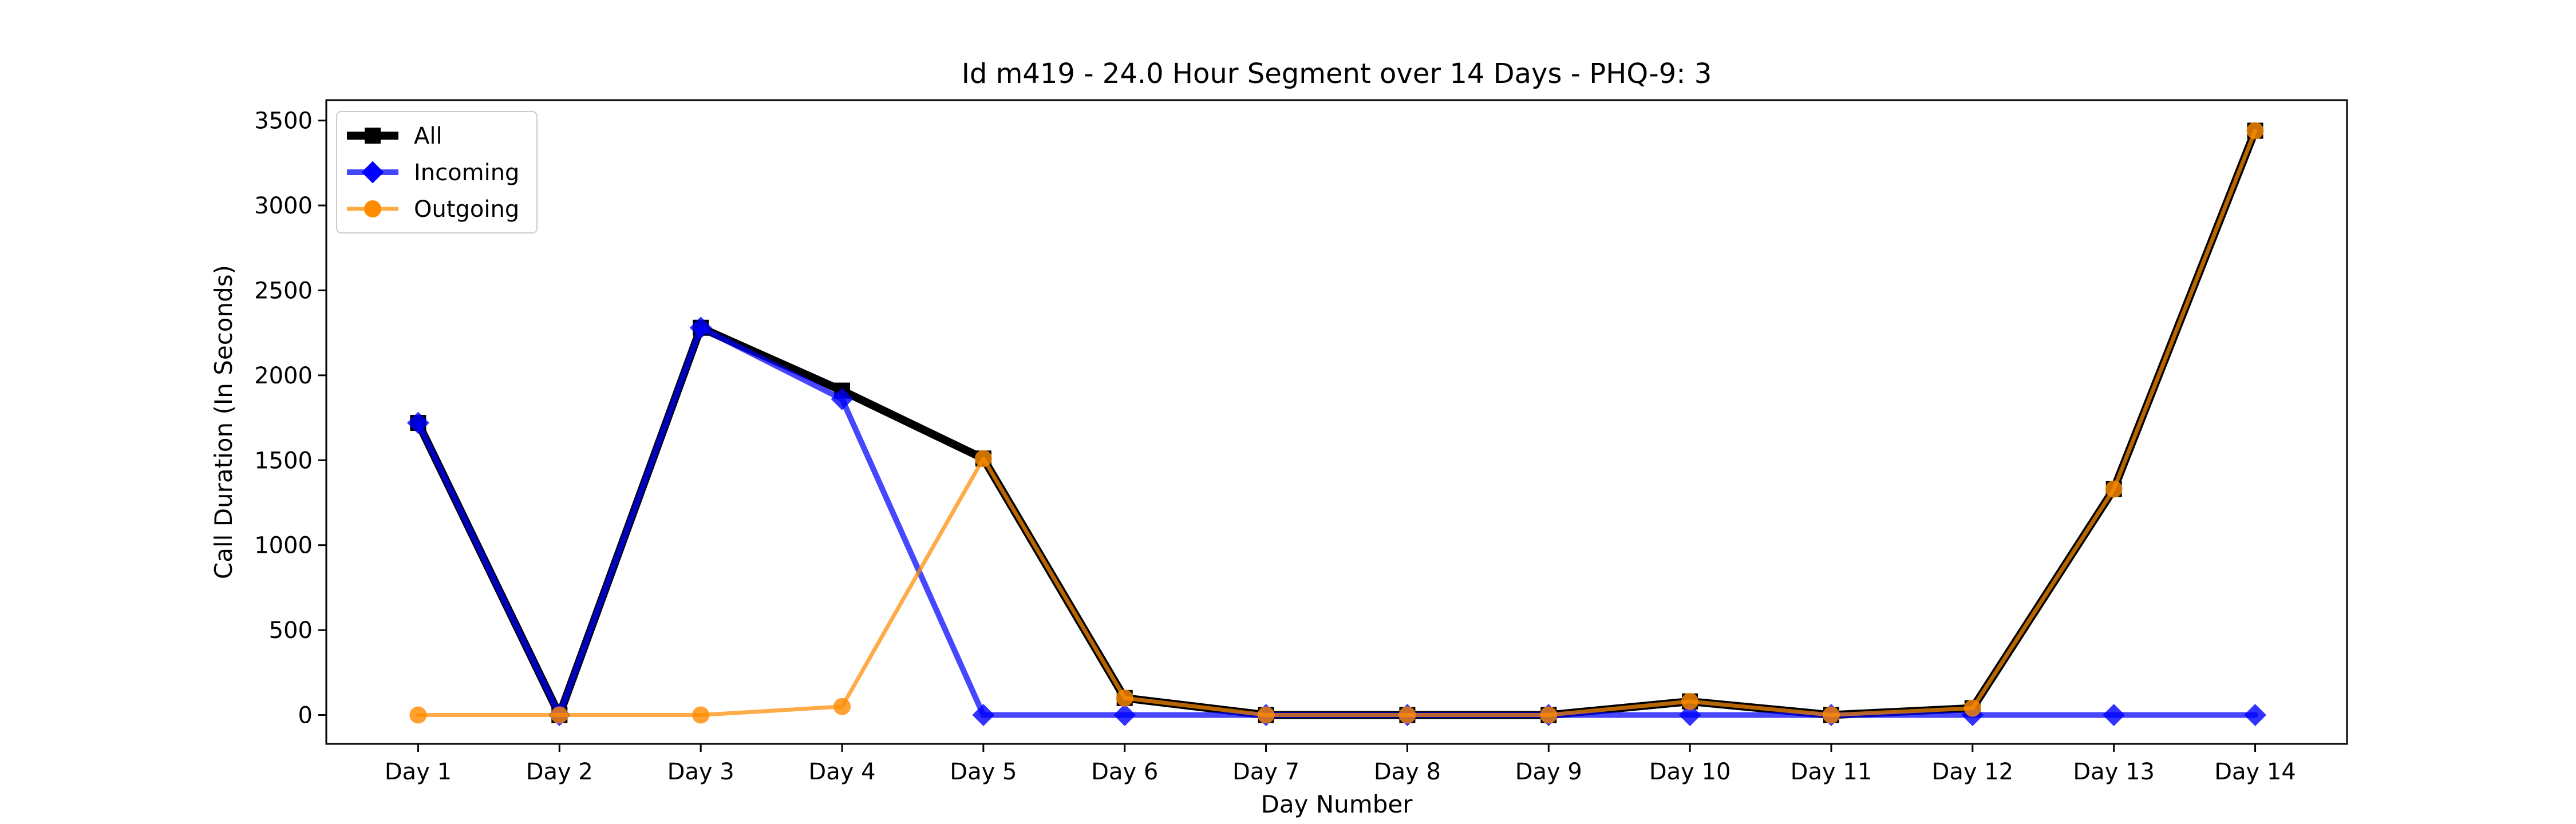  Describe the element at coordinates (428, 136) in the screenshot. I see `legend-label-all: All` at that location.